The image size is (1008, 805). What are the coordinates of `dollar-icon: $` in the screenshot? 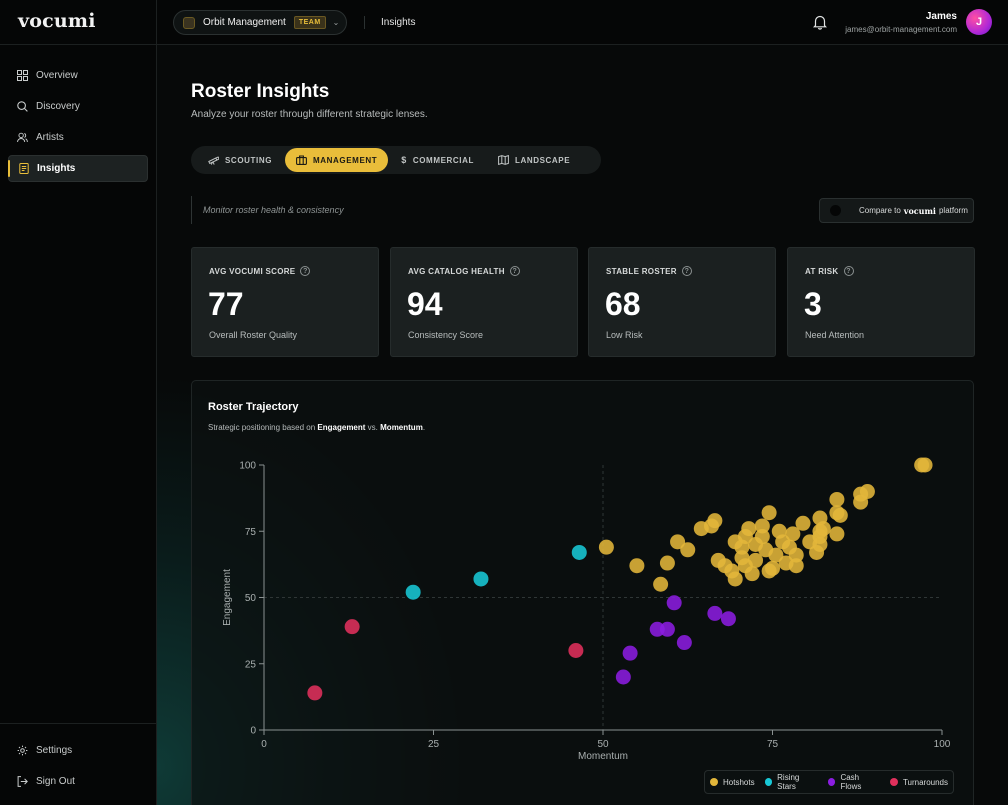 It's located at (404, 160).